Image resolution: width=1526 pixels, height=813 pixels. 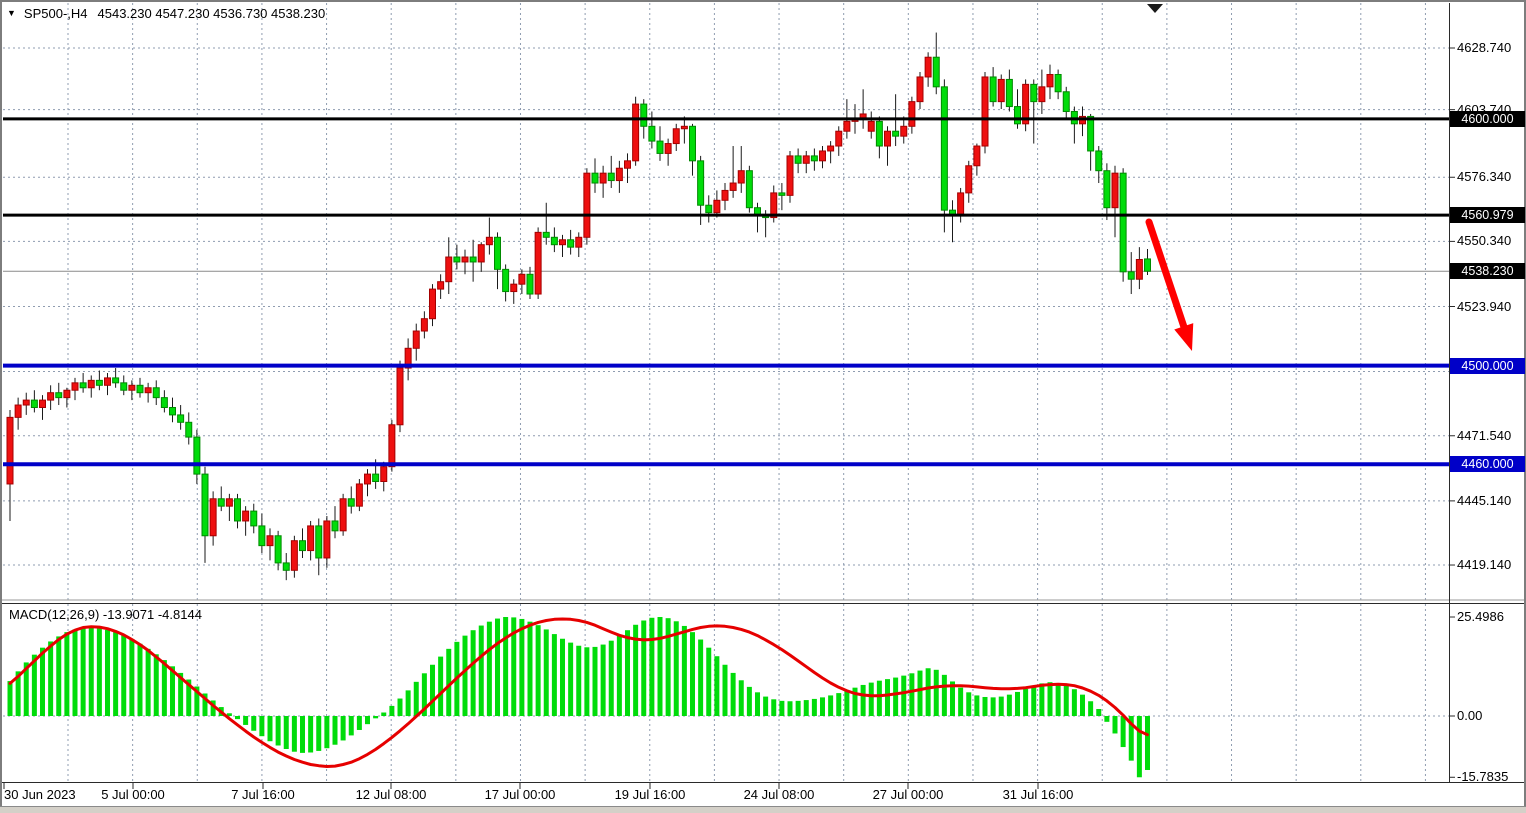 I want to click on chart-shift-marker-icon, so click(x=1155, y=8).